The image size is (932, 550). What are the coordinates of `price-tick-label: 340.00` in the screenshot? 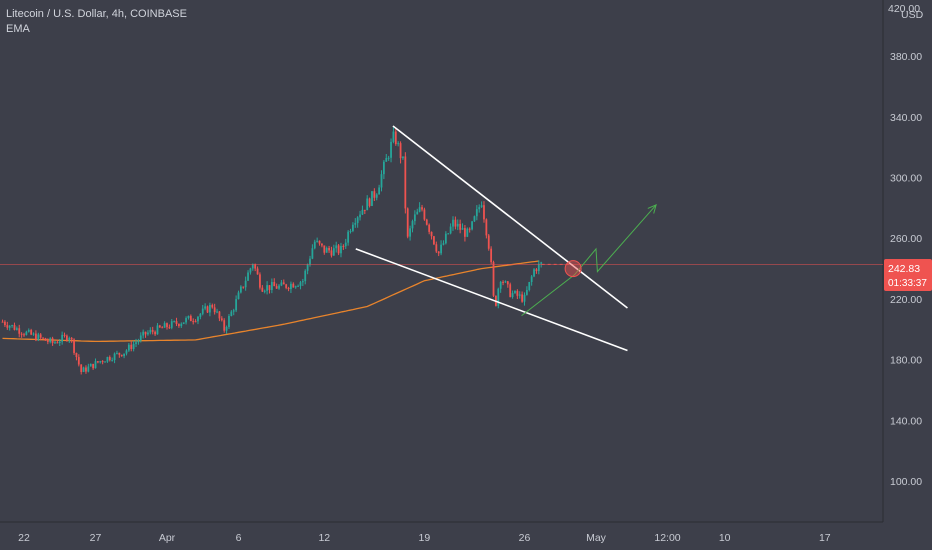 It's located at (906, 118).